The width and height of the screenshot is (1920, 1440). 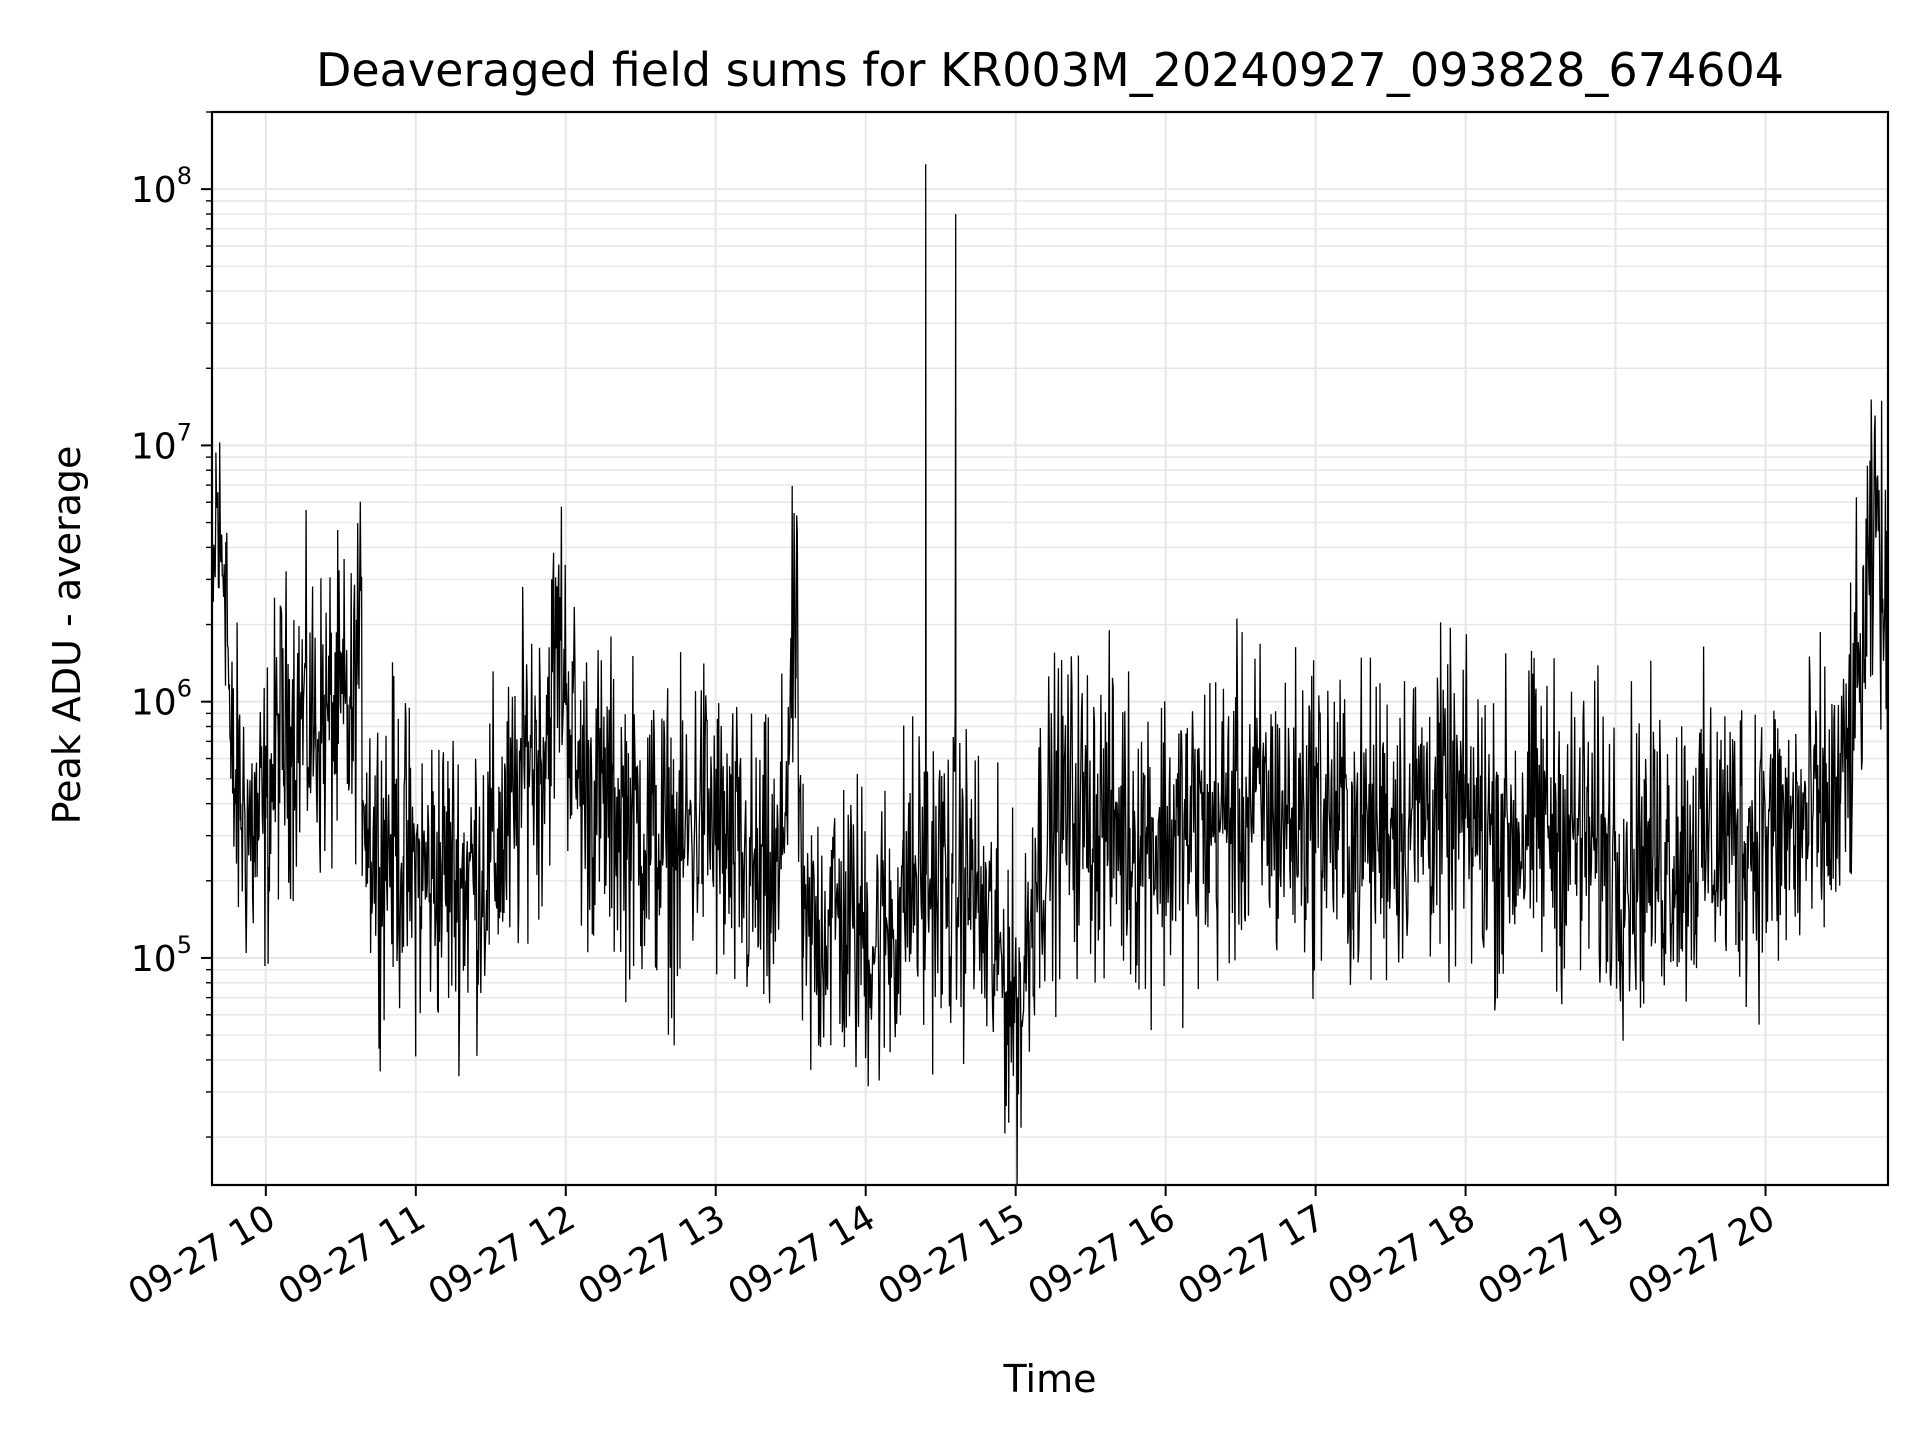 I want to click on y-tick-label: 10⁶, so click(x=161, y=699).